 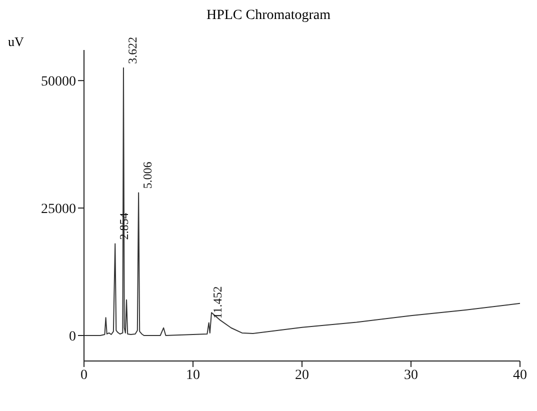 What do you see at coordinates (123, 226) in the screenshot?
I see `annotation: 2.854` at bounding box center [123, 226].